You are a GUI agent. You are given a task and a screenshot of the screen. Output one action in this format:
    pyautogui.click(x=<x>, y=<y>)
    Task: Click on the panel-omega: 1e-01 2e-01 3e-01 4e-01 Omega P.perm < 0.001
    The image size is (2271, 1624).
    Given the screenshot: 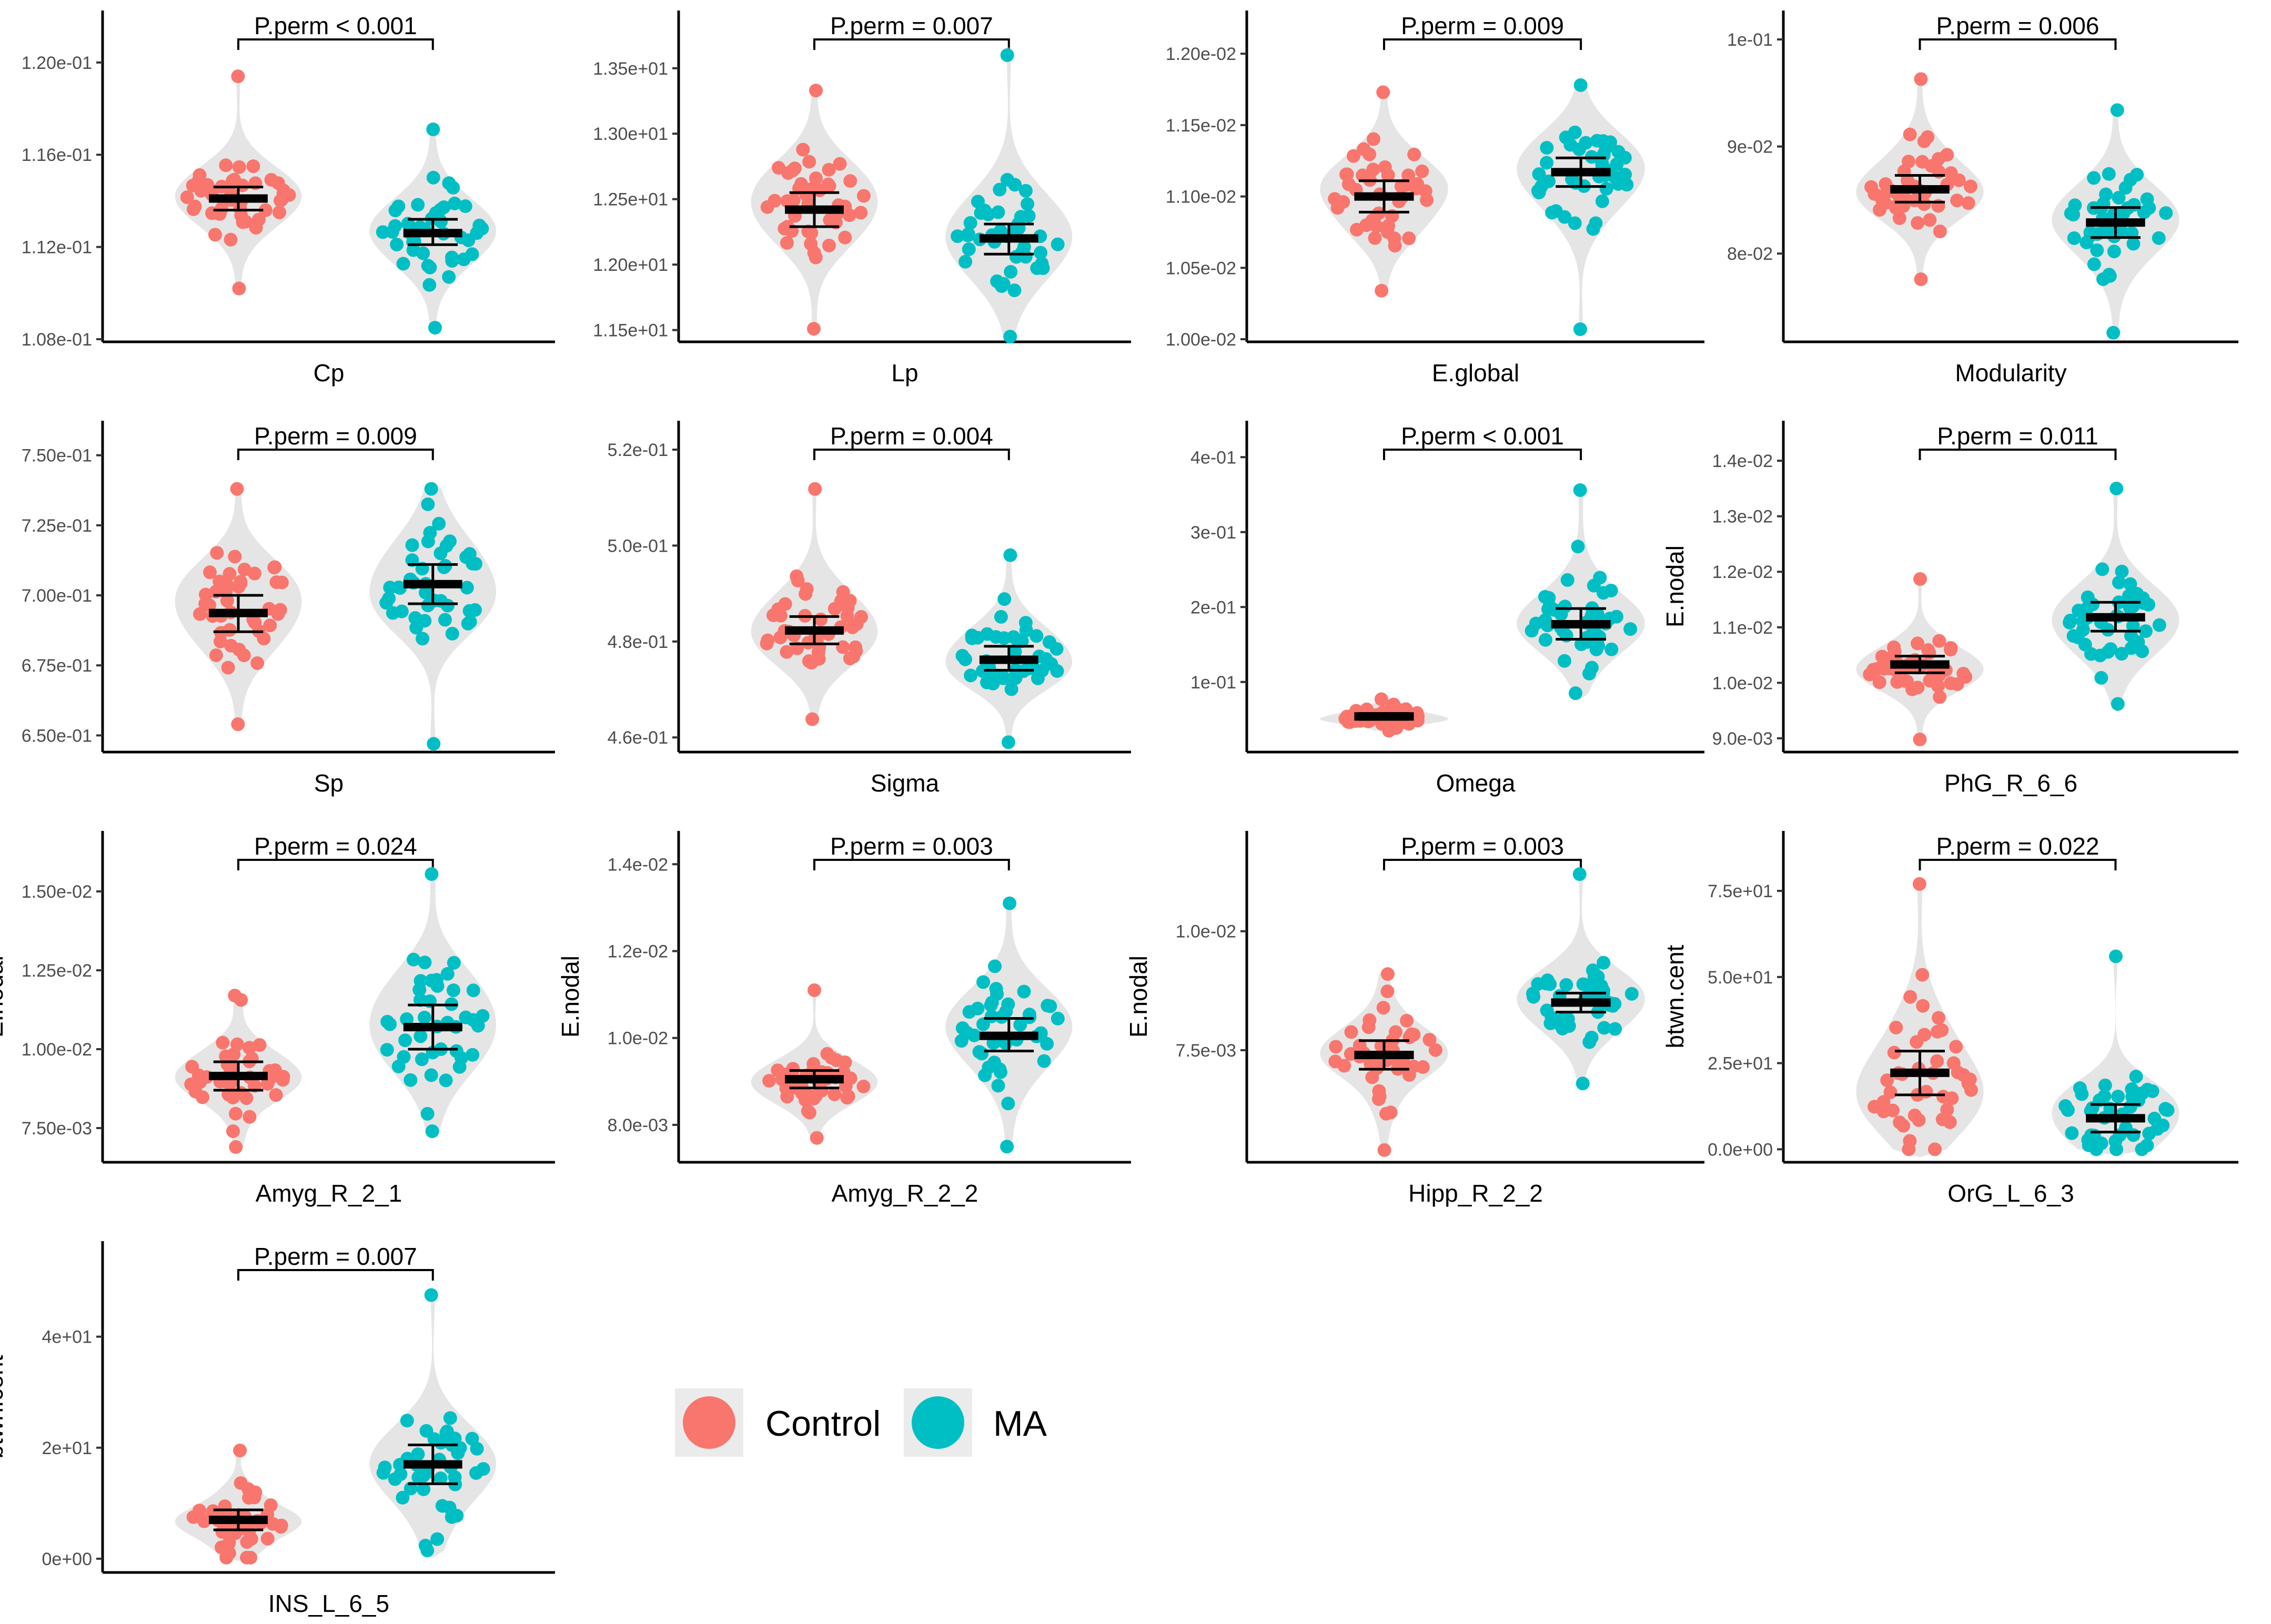 What is the action you would take?
    pyautogui.click(x=1447, y=609)
    